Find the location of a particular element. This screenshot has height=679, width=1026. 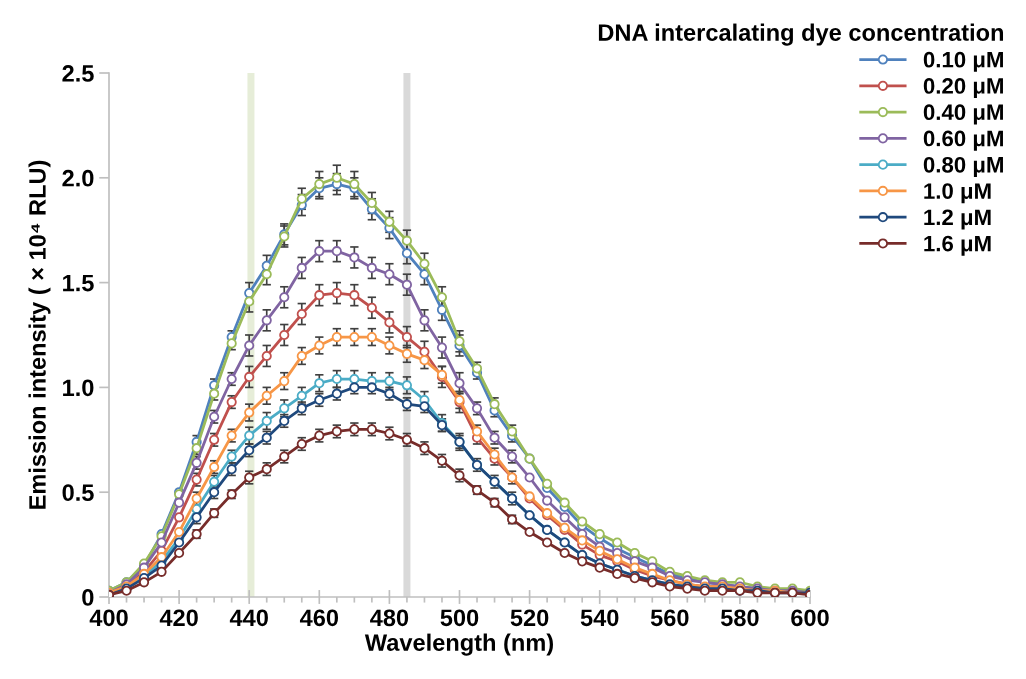

y-tick-label: 1.5 is located at coordinates (78, 283).